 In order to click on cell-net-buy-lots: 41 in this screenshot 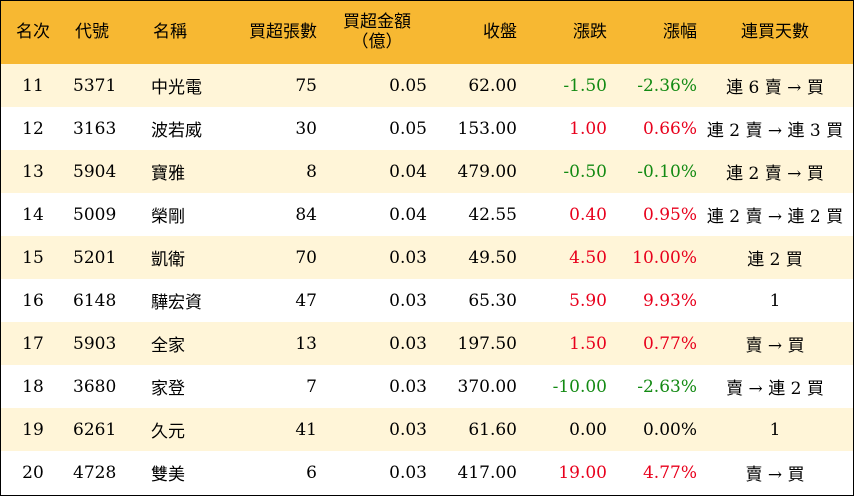, I will do `click(306, 429)`.